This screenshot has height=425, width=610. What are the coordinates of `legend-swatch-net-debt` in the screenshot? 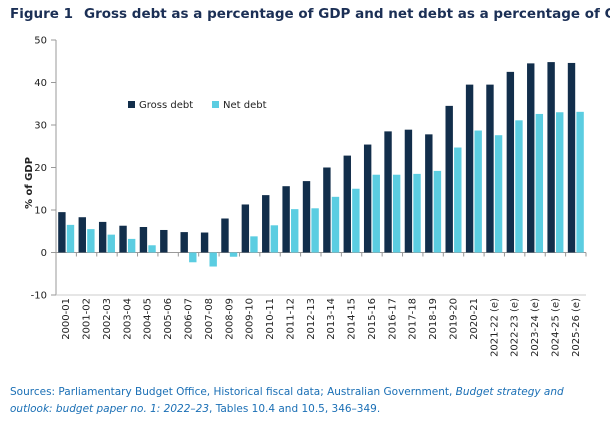 It's located at (215, 104).